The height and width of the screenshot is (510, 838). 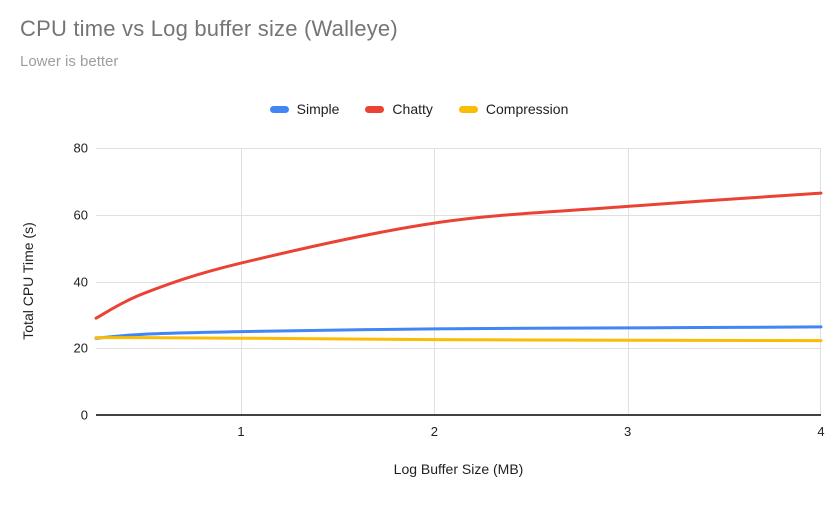 I want to click on y-tick-label: 80, so click(x=80, y=148).